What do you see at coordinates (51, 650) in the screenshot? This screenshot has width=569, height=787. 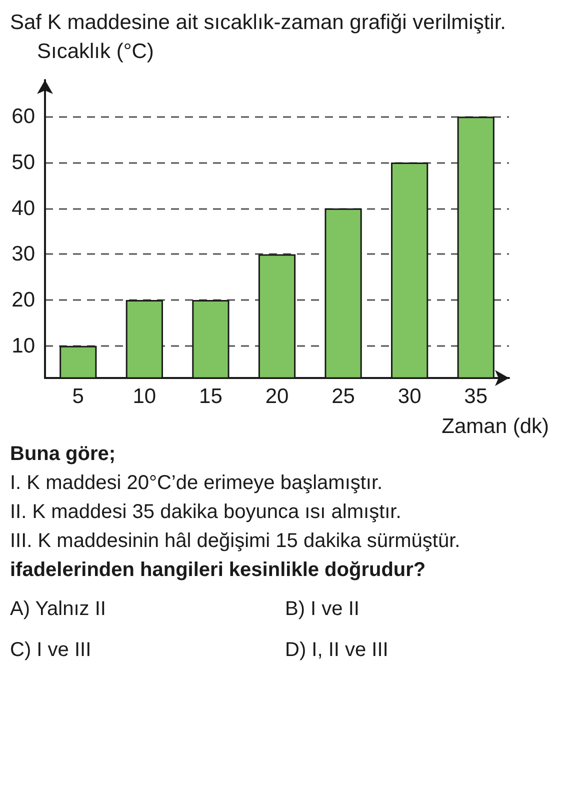 I see `text: C) I ve III` at bounding box center [51, 650].